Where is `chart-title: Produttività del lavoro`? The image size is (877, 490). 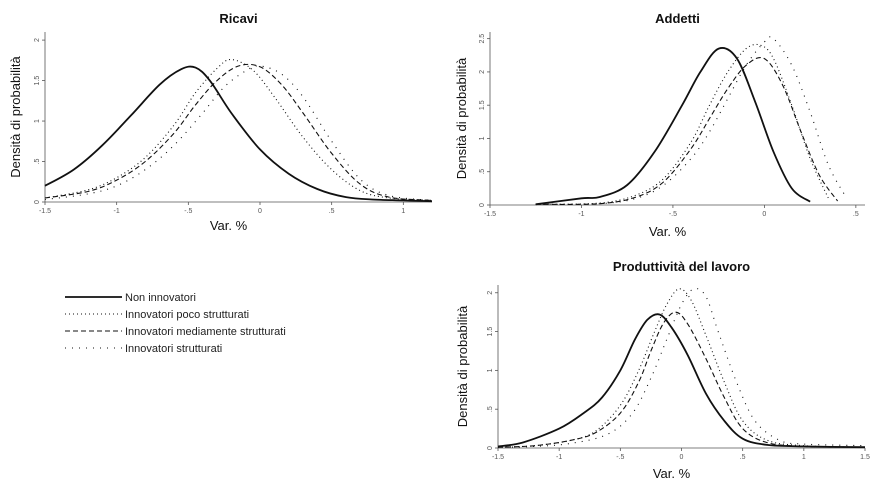
chart-title: Produttività del lavoro is located at coordinates (681, 266).